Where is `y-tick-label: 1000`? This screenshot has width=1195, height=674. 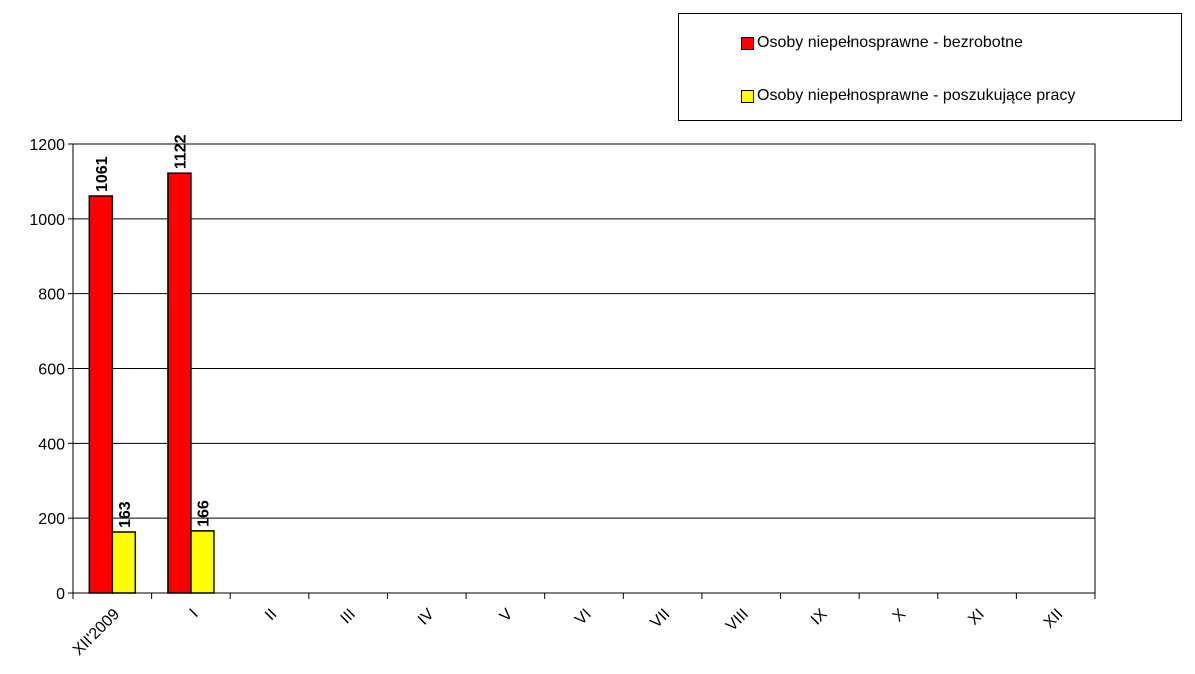
y-tick-label: 1000 is located at coordinates (47, 220).